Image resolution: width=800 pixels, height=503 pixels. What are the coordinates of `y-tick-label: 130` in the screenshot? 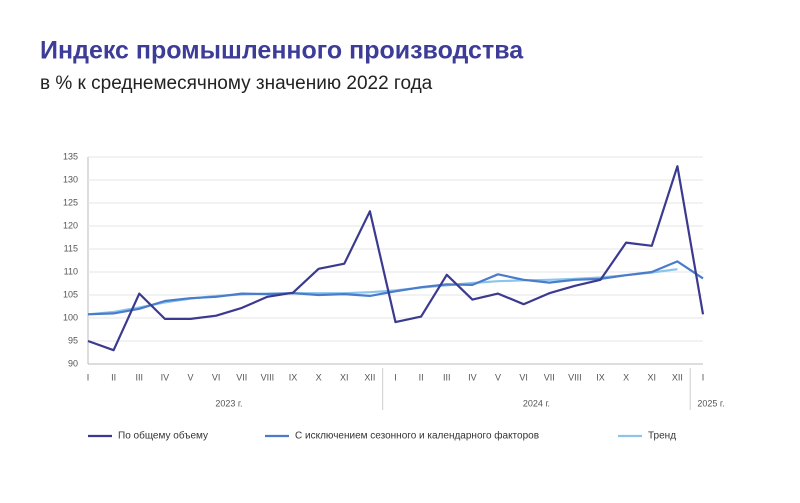 It's located at (70, 179).